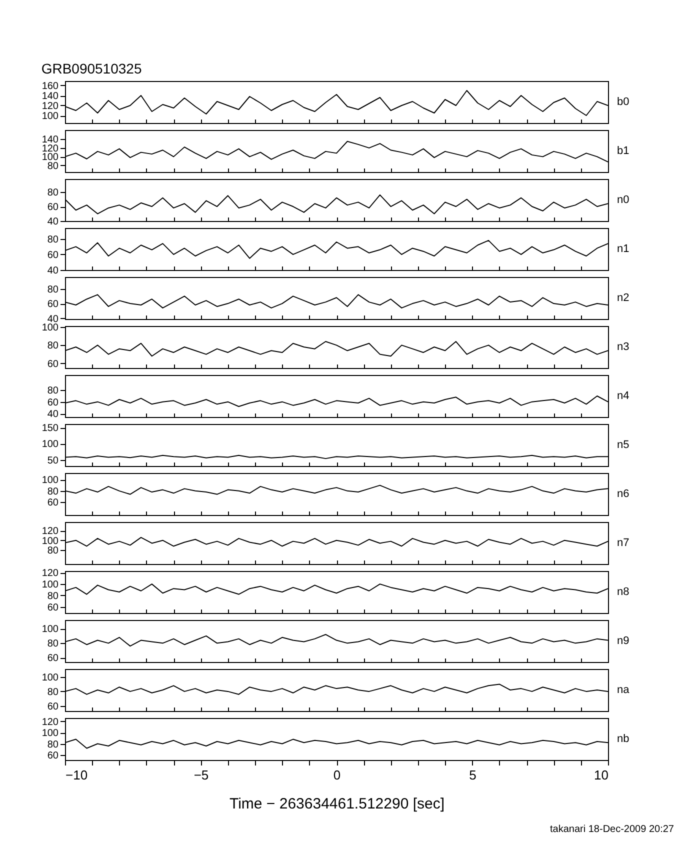  I want to click on series-label: n2, so click(623, 298).